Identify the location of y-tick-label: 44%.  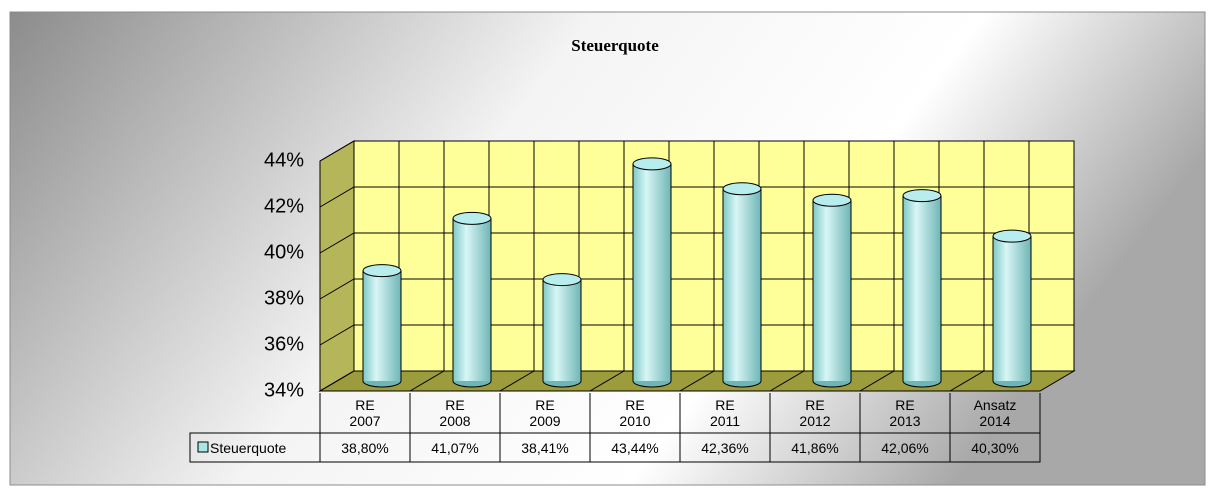
(284, 160).